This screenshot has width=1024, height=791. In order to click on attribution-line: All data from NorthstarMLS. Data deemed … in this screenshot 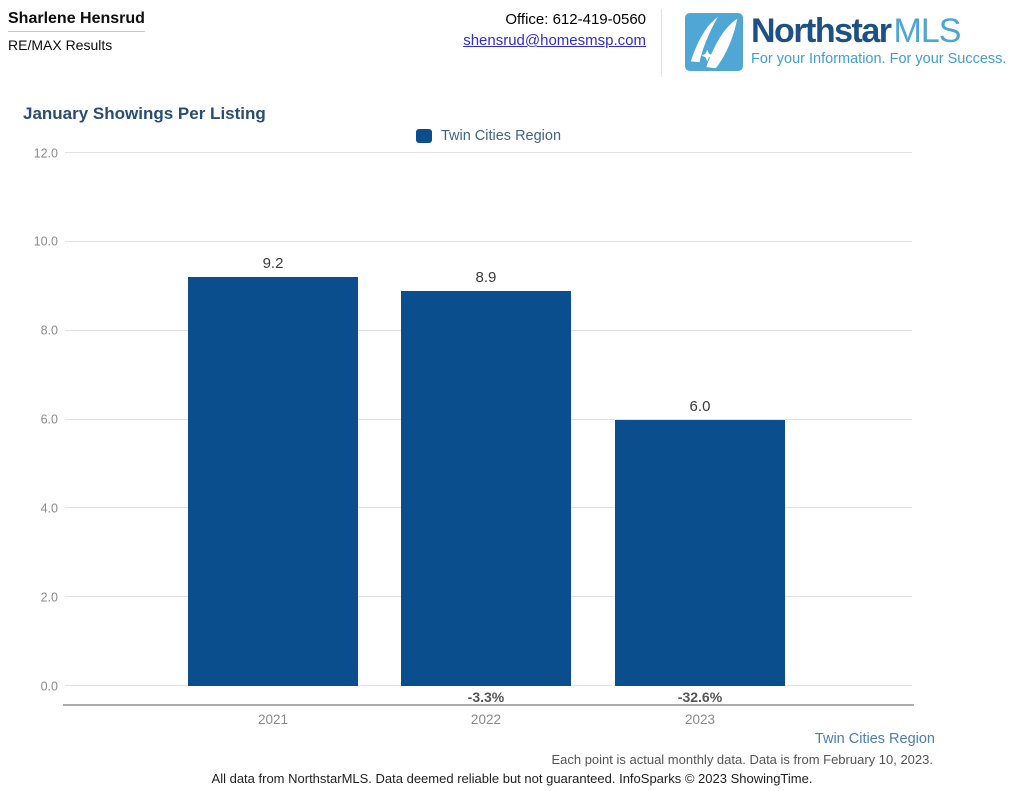, I will do `click(512, 778)`.